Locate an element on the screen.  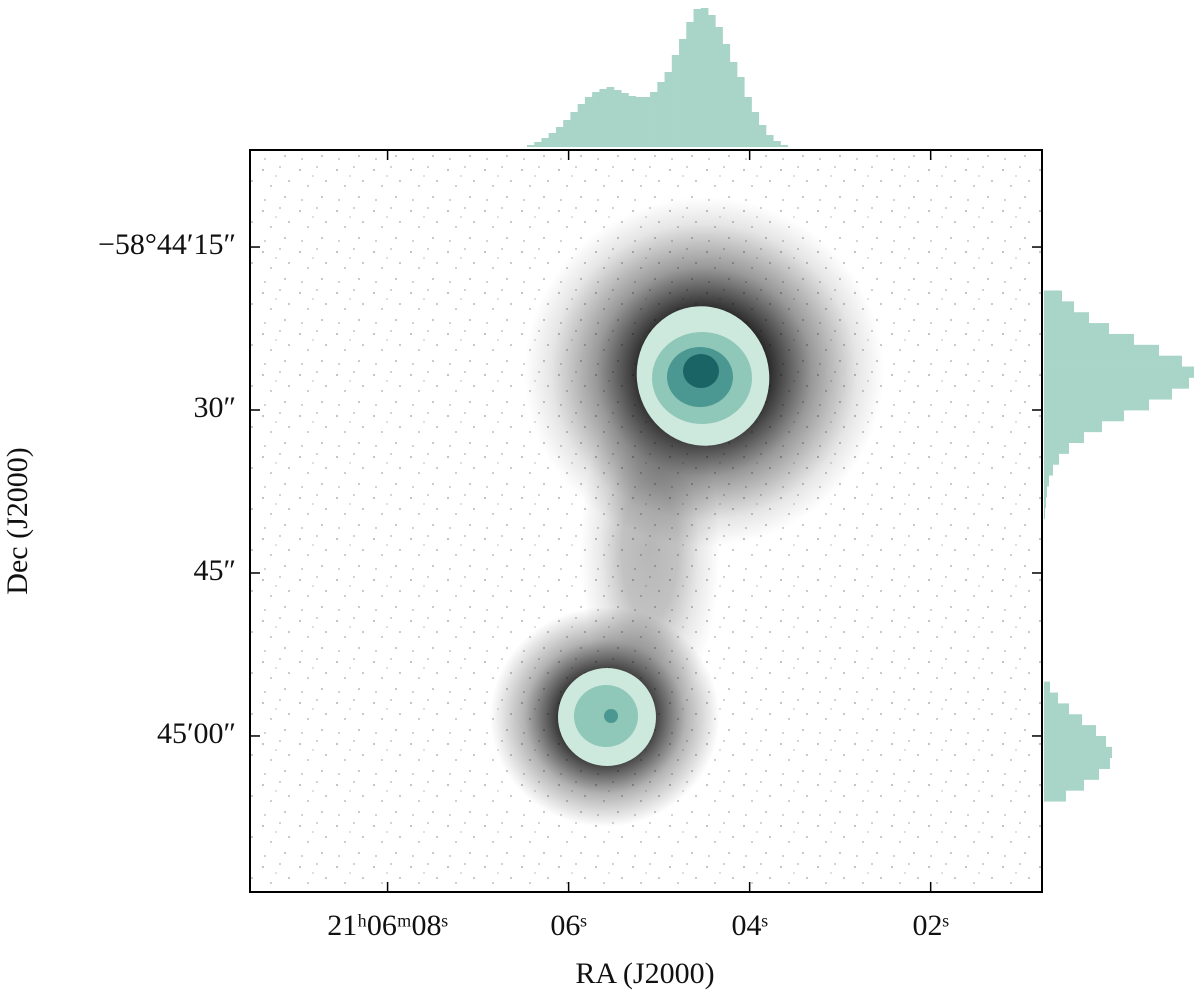
x-axis-label: RA (J2000) is located at coordinates (644, 973).